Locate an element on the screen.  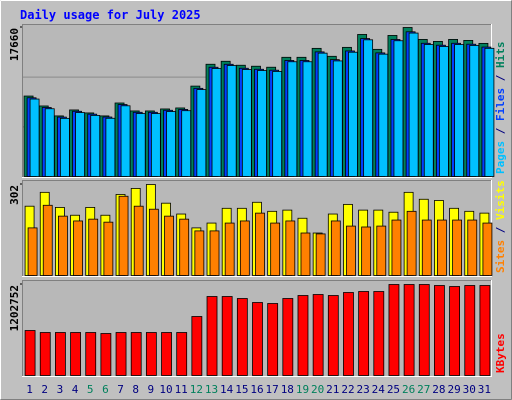
chart-title: Daily usage for July 2025 is located at coordinates (110, 15).